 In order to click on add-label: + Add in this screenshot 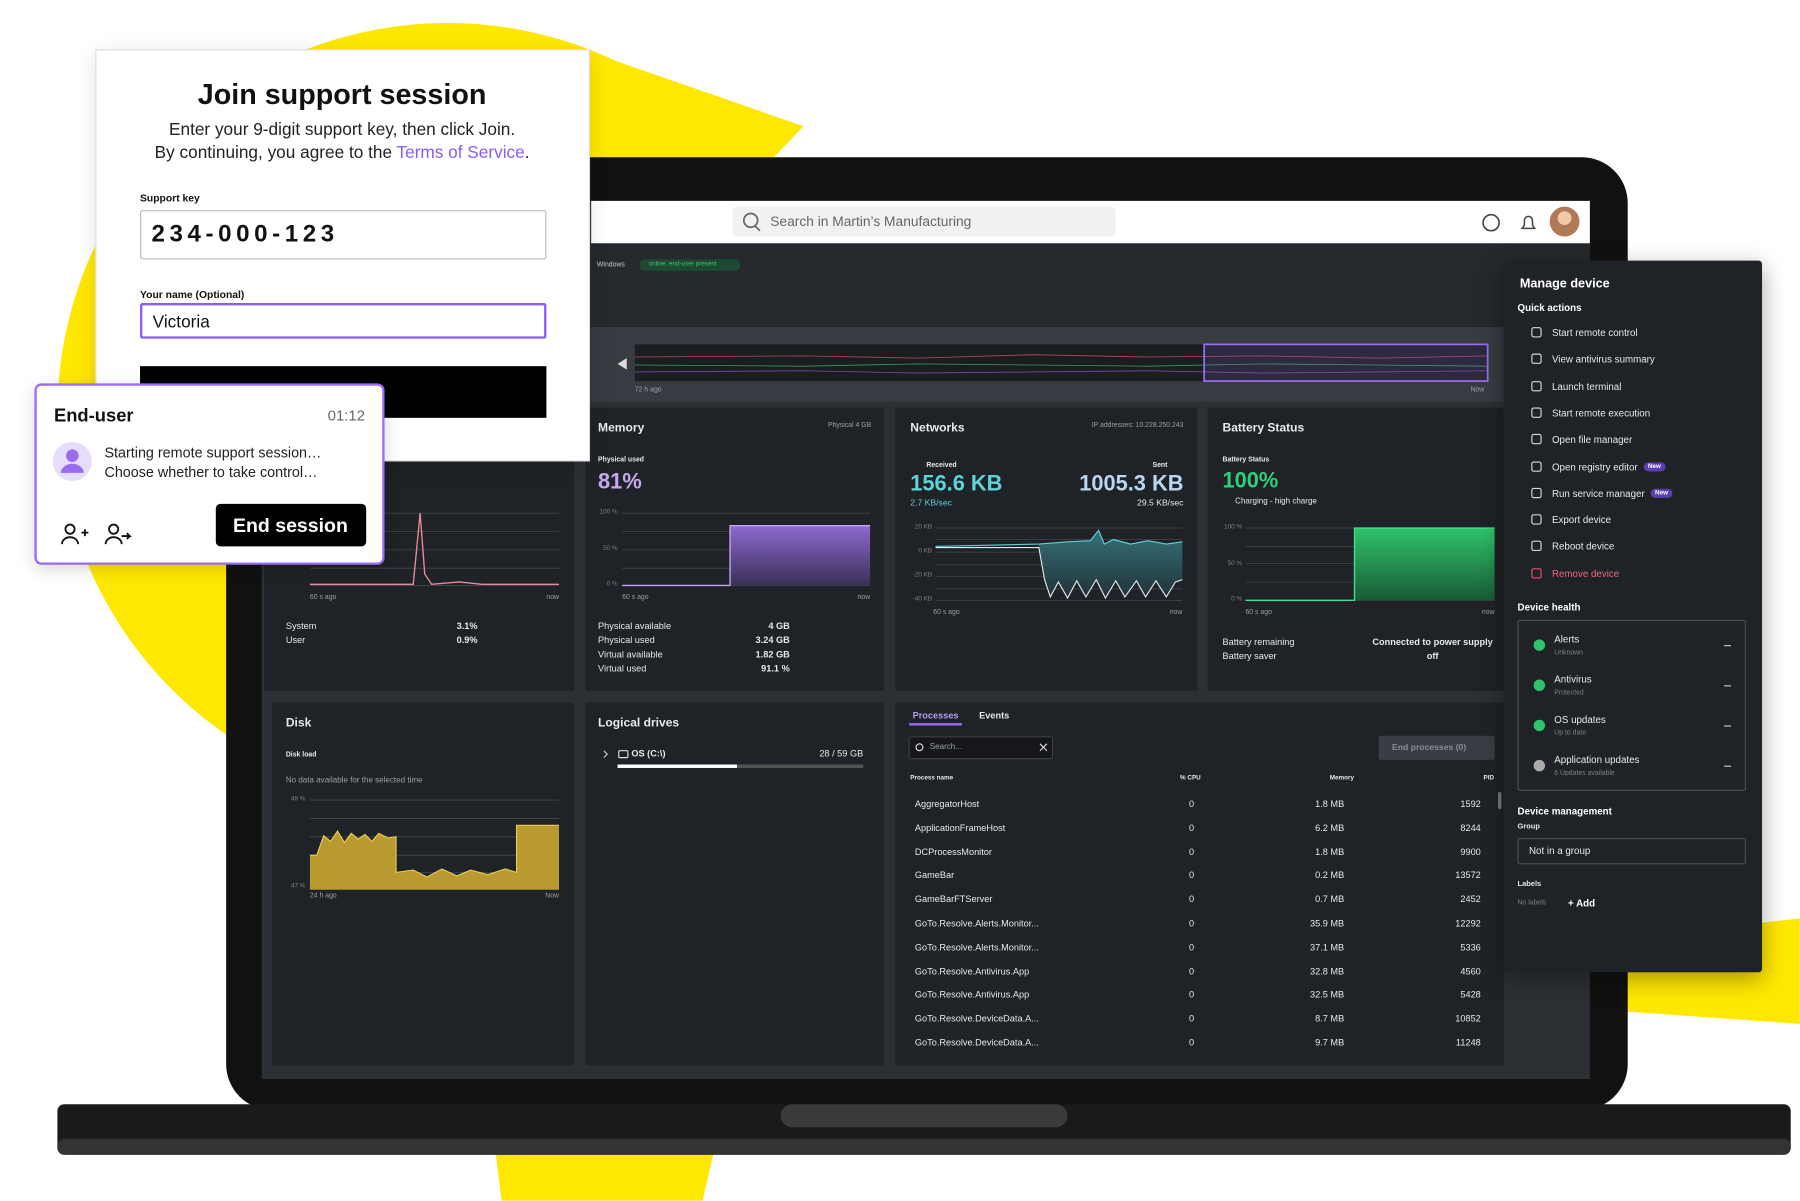, I will do `click(1582, 903)`.